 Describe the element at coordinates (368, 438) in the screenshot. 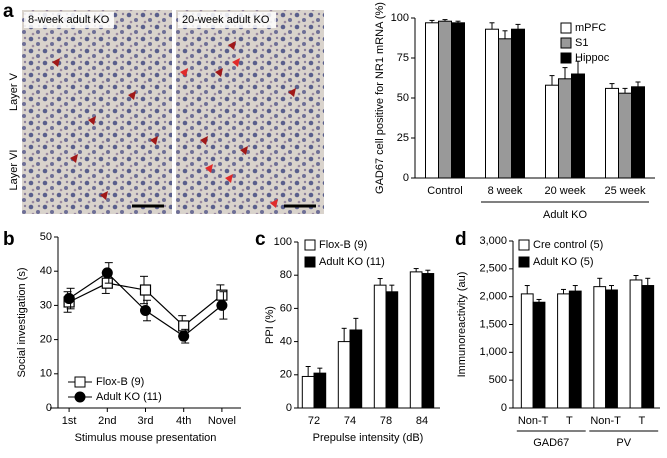

I see `x-axis-label: Prepulse intensity (dB)` at that location.